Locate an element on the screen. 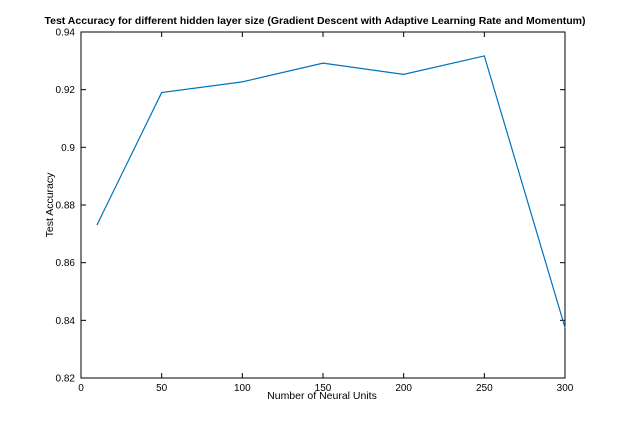 This screenshot has height=426, width=623. x-tick-label: 50 is located at coordinates (162, 388).